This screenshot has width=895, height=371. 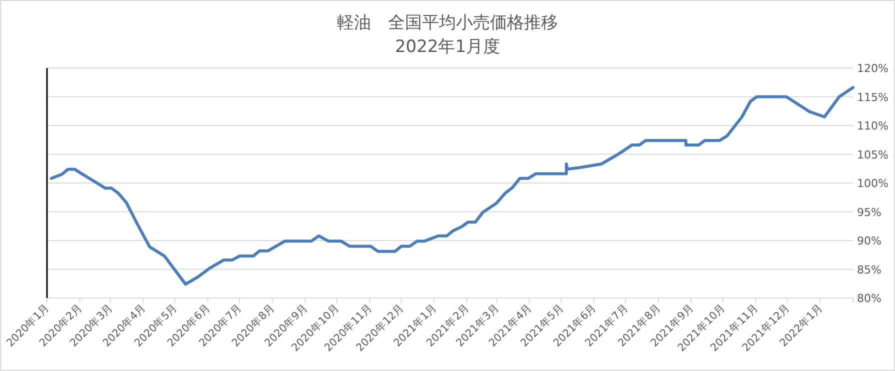 What do you see at coordinates (447, 47) in the screenshot?
I see `subtitle: 2022年1月度` at bounding box center [447, 47].